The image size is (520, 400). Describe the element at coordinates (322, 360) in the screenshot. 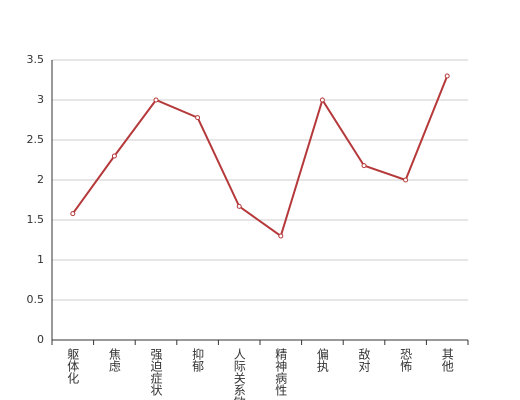

I see `x-tick-label: 偏执` at that location.